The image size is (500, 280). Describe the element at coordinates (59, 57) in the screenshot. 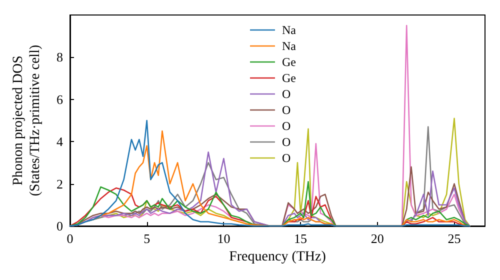

I see `y-tick-label: 8` at that location.